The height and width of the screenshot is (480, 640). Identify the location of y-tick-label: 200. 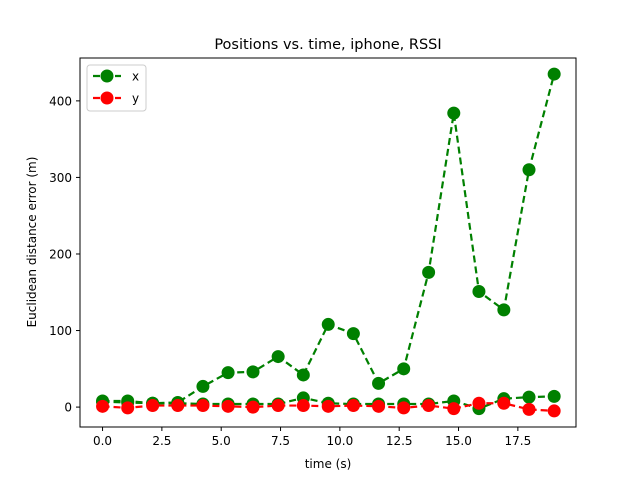
(60, 254).